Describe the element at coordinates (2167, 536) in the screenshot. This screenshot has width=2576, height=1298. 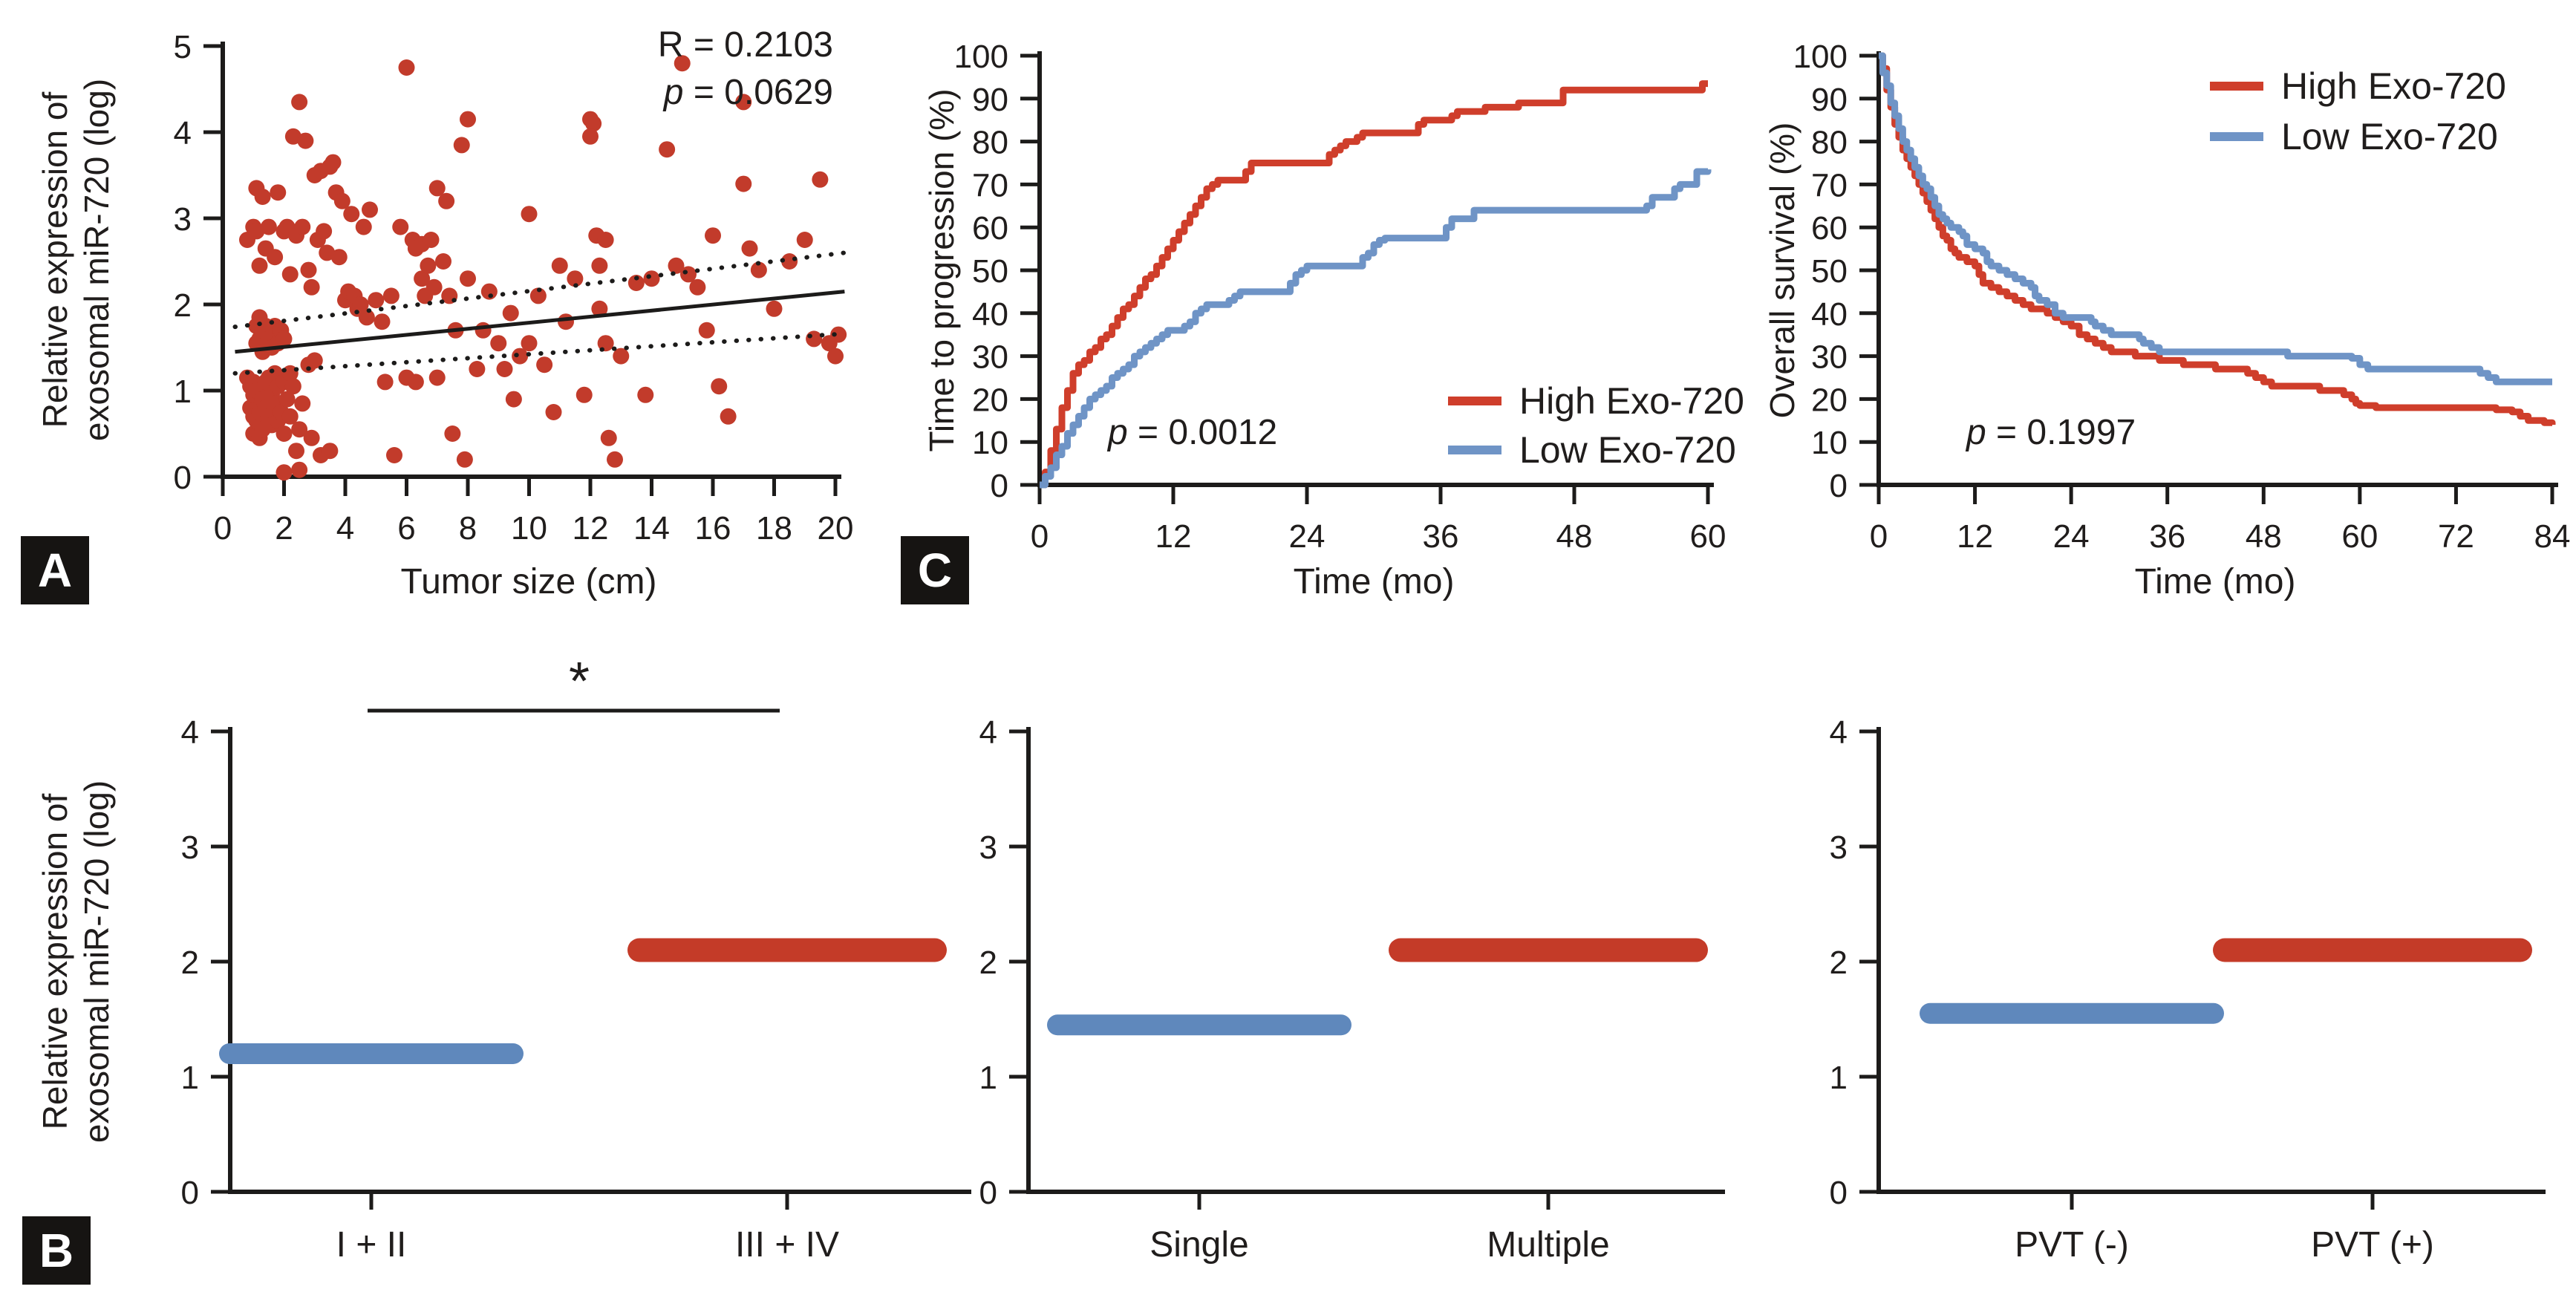
I see `x-tick-label: 36` at that location.